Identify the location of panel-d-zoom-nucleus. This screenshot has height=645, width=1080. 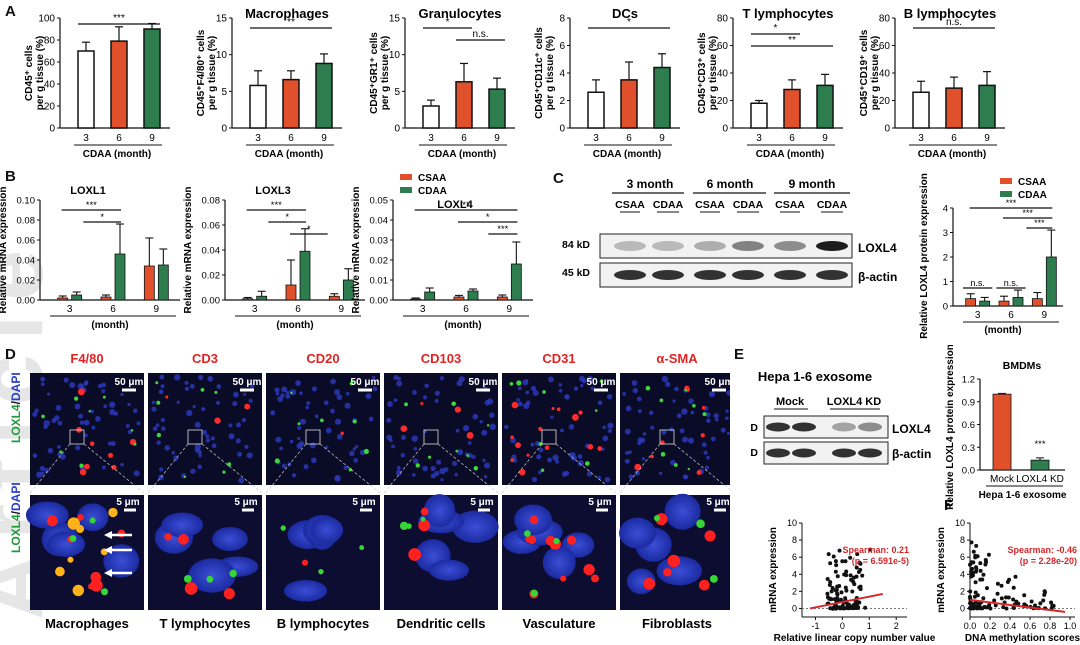
(439, 511).